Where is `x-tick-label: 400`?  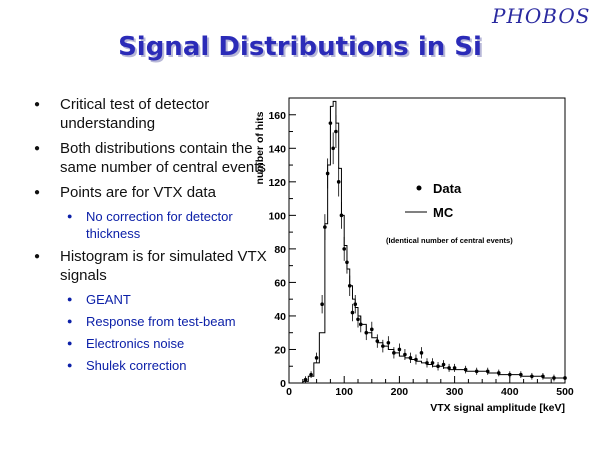 x-tick-label: 400 is located at coordinates (510, 392).